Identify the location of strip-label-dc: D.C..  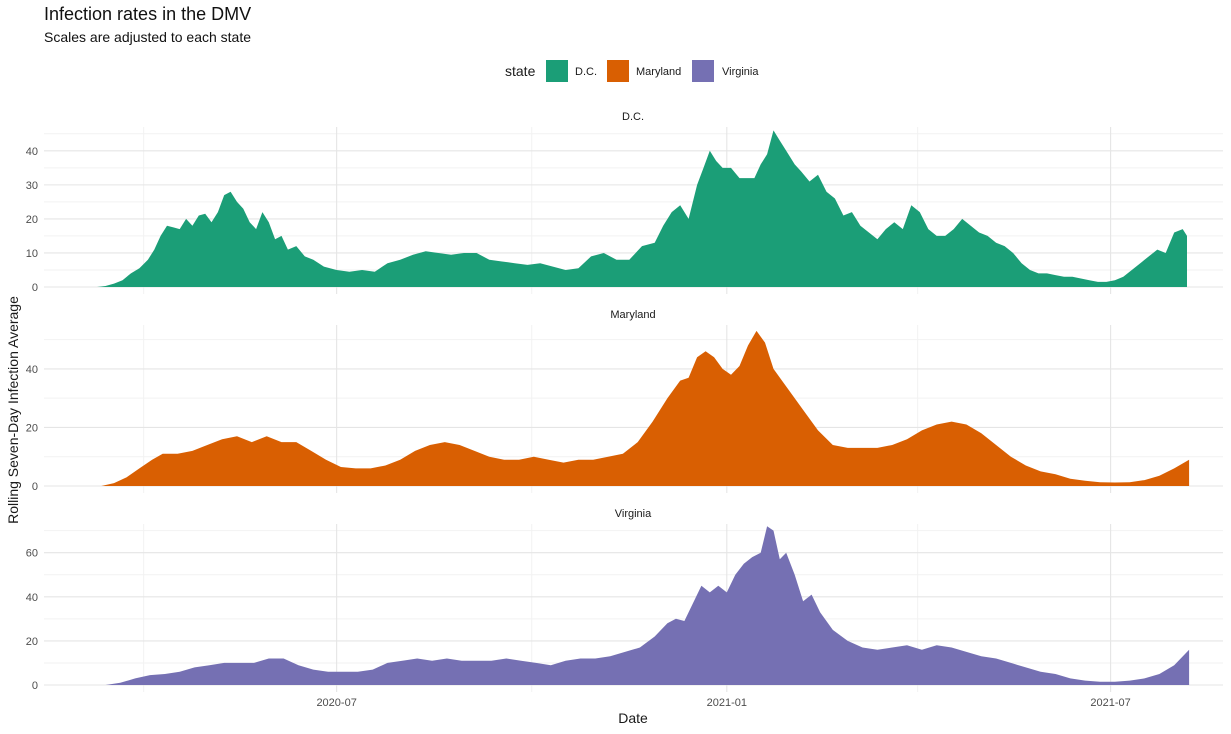
(633, 117).